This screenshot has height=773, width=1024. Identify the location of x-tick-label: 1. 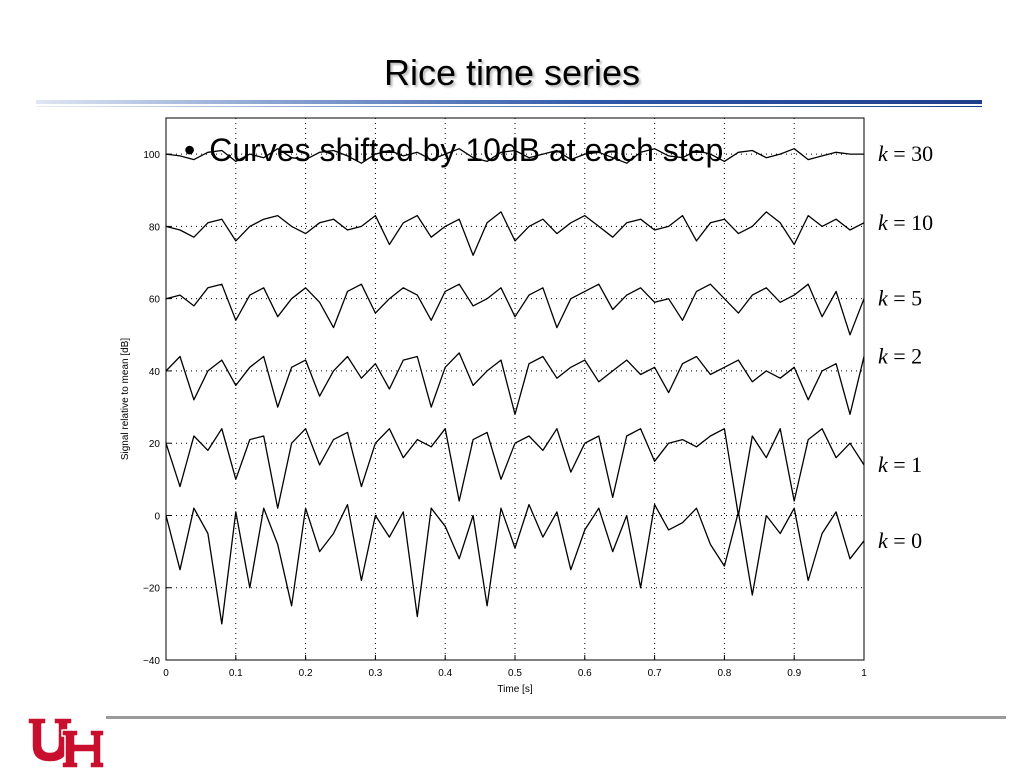
(864, 673).